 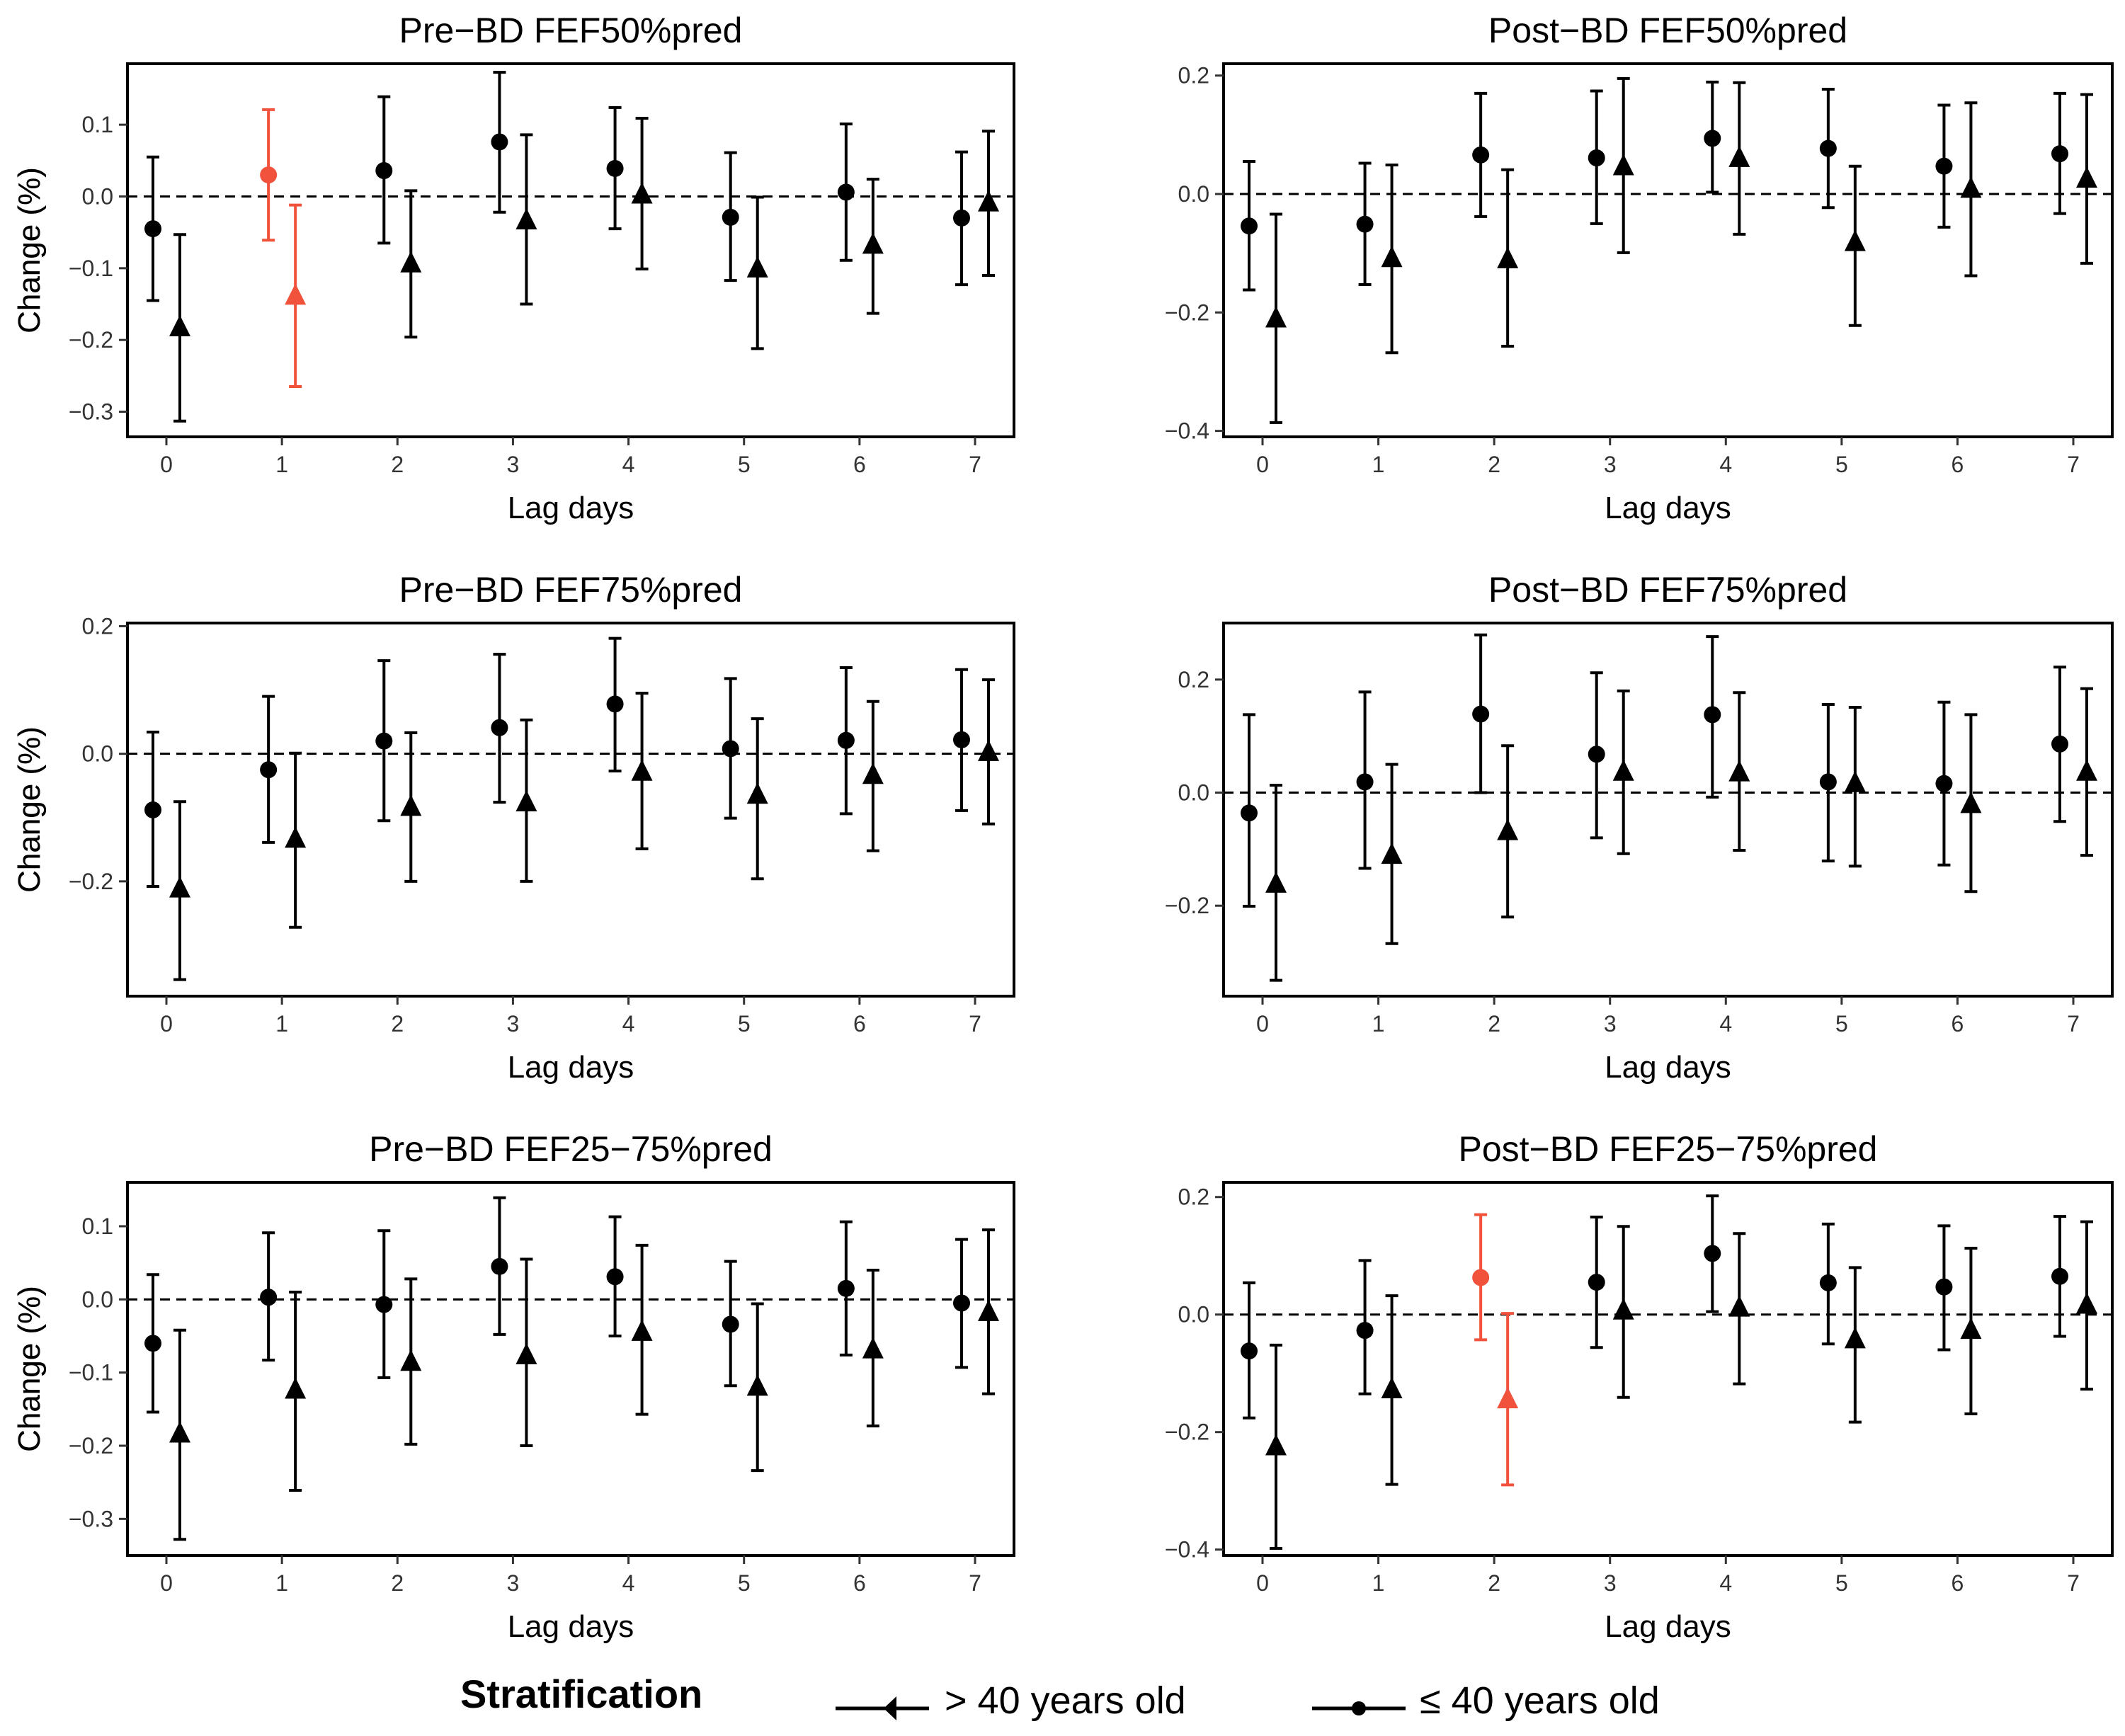 I want to click on x-tick-label: 0, so click(x=1262, y=464).